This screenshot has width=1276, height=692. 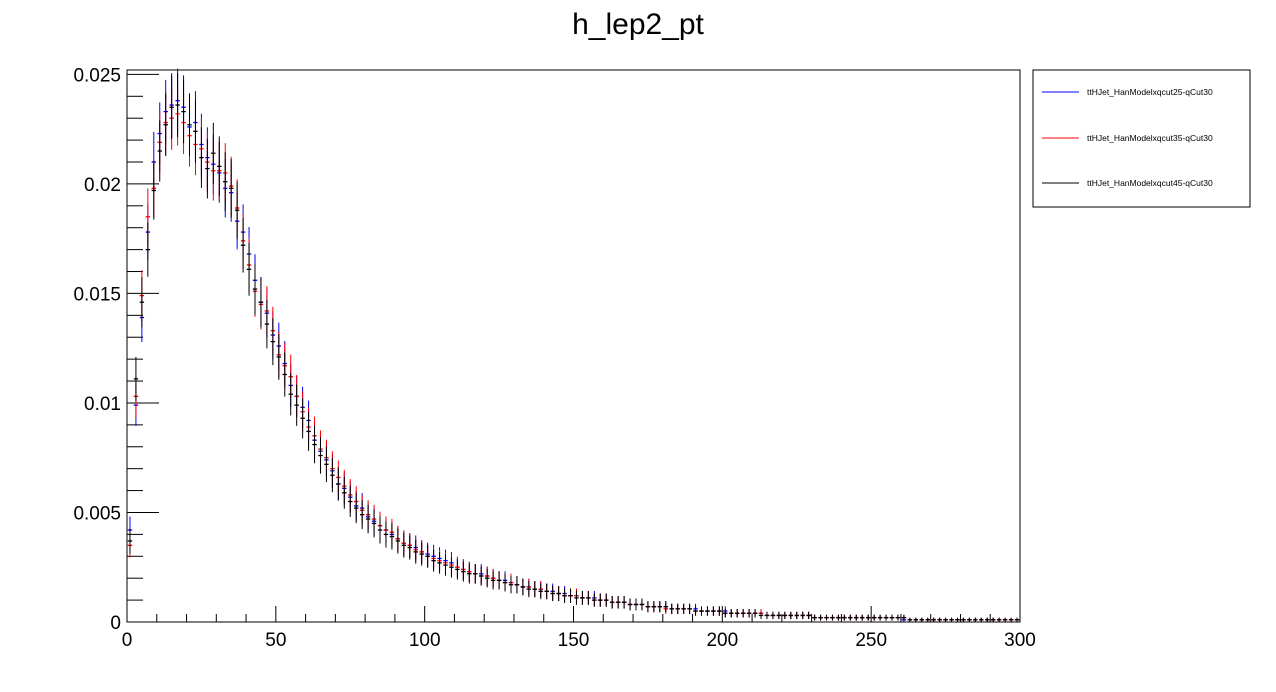 What do you see at coordinates (102, 185) in the screenshot?
I see `y-tick-label: 0.02` at bounding box center [102, 185].